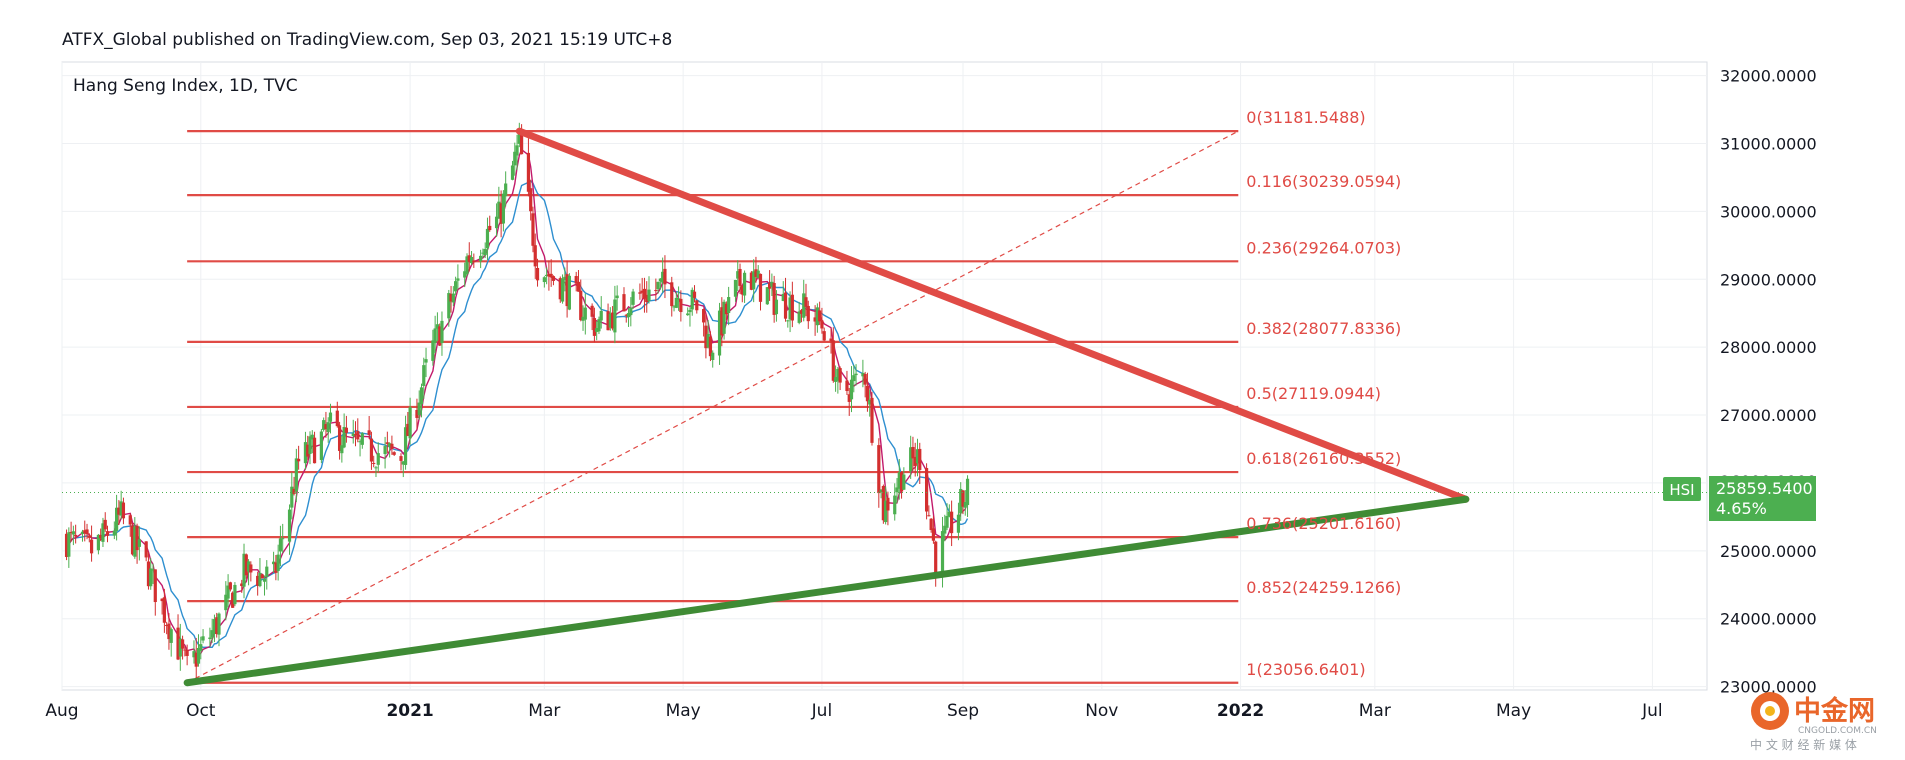  I want to click on price-axis-tick: 31000.0000, so click(1768, 143).